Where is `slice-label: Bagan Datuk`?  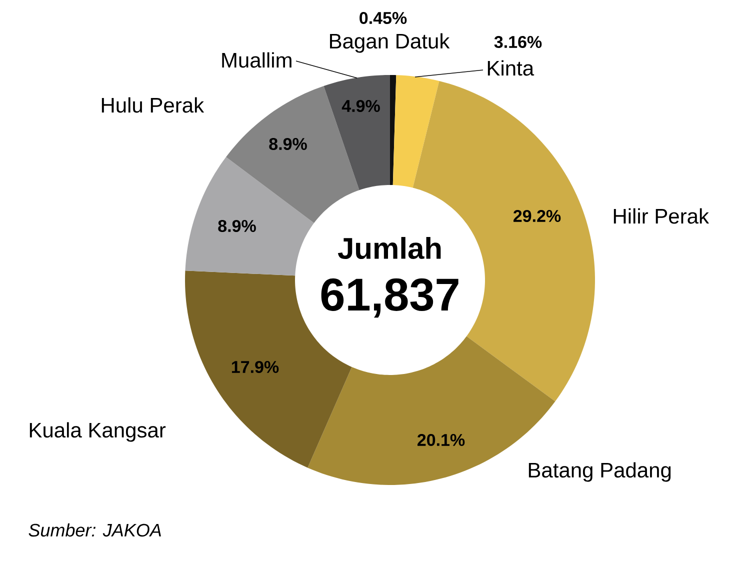
slice-label: Bagan Datuk is located at coordinates (390, 43).